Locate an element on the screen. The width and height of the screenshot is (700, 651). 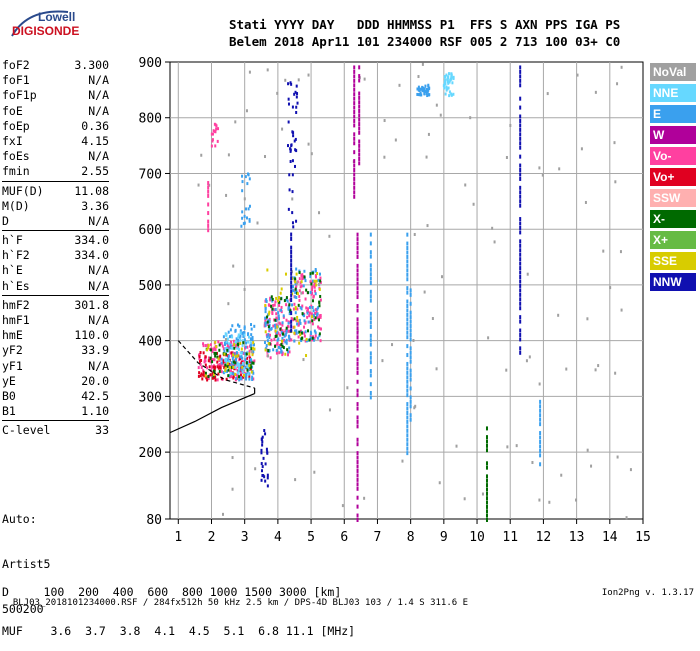
param-value: 11.08 is located at coordinates (91, 190).